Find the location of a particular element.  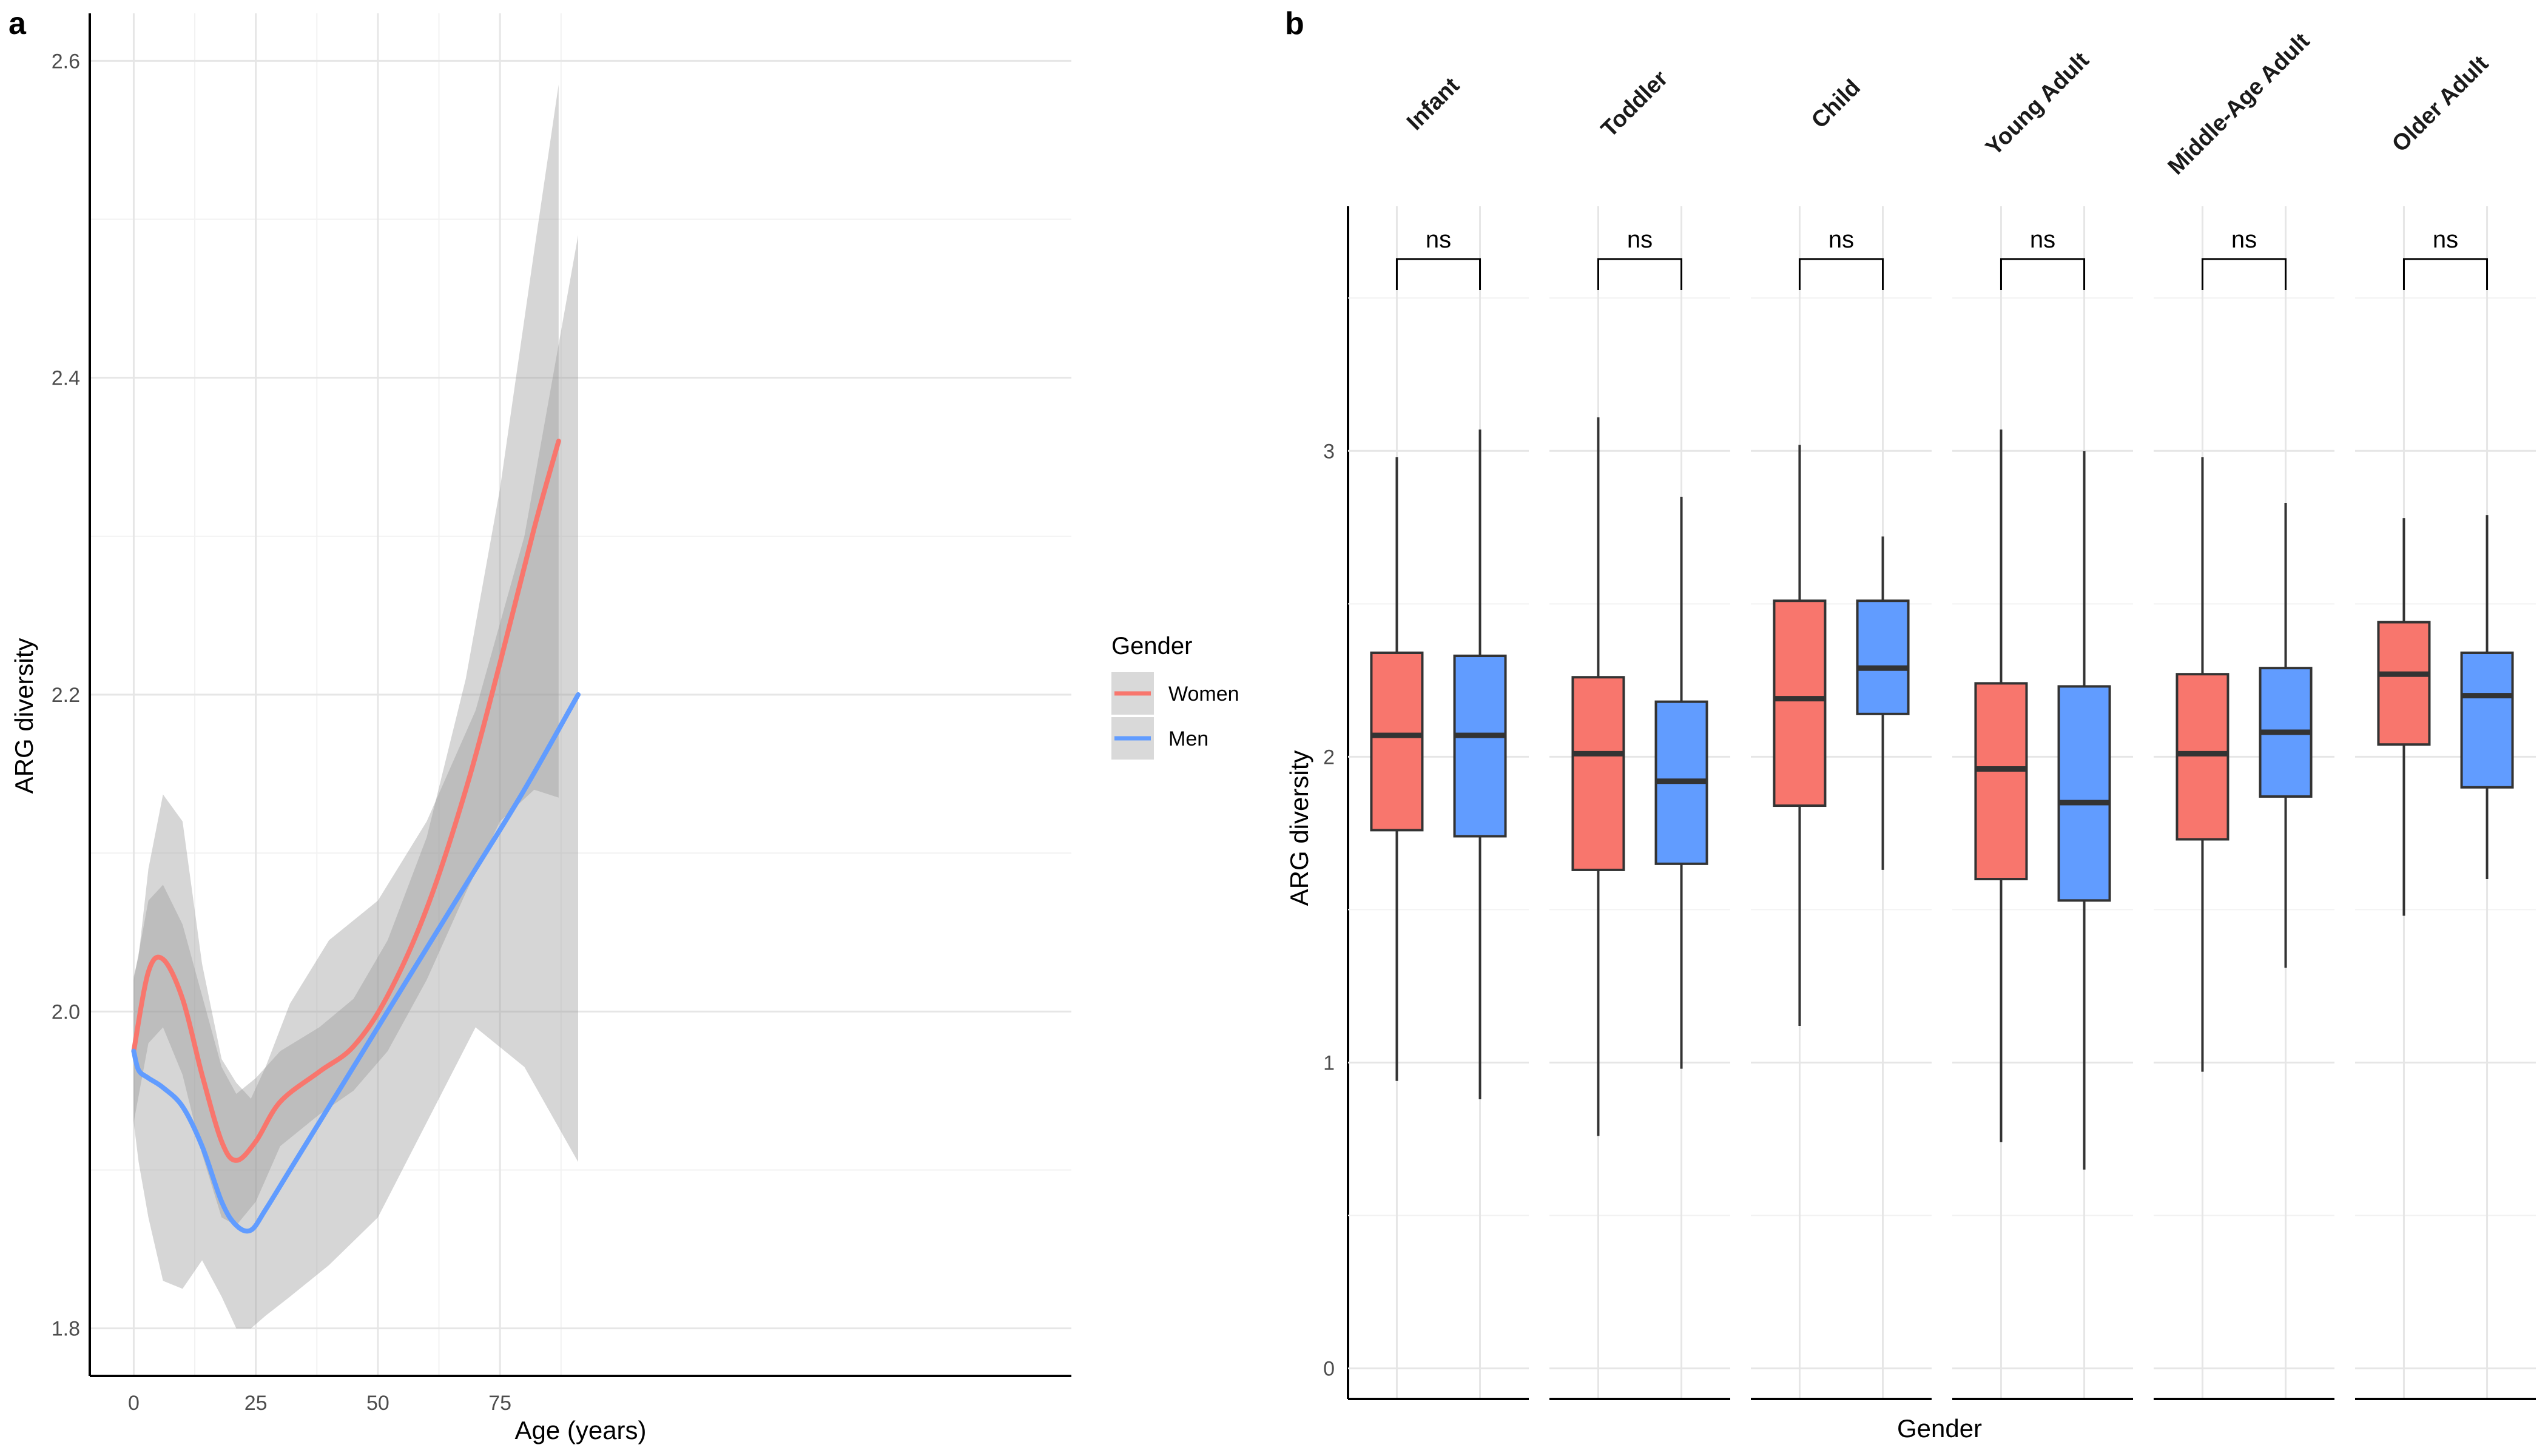

confidence-band-men is located at coordinates (355, 782).